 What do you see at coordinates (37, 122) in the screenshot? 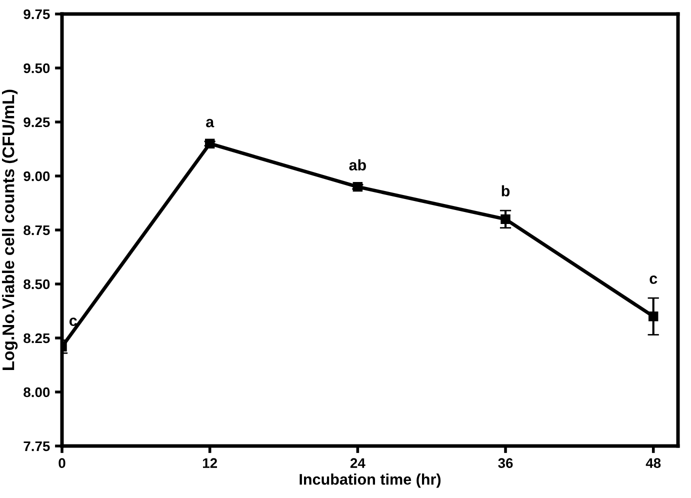
I see `y-tick-label: 9.25` at bounding box center [37, 122].